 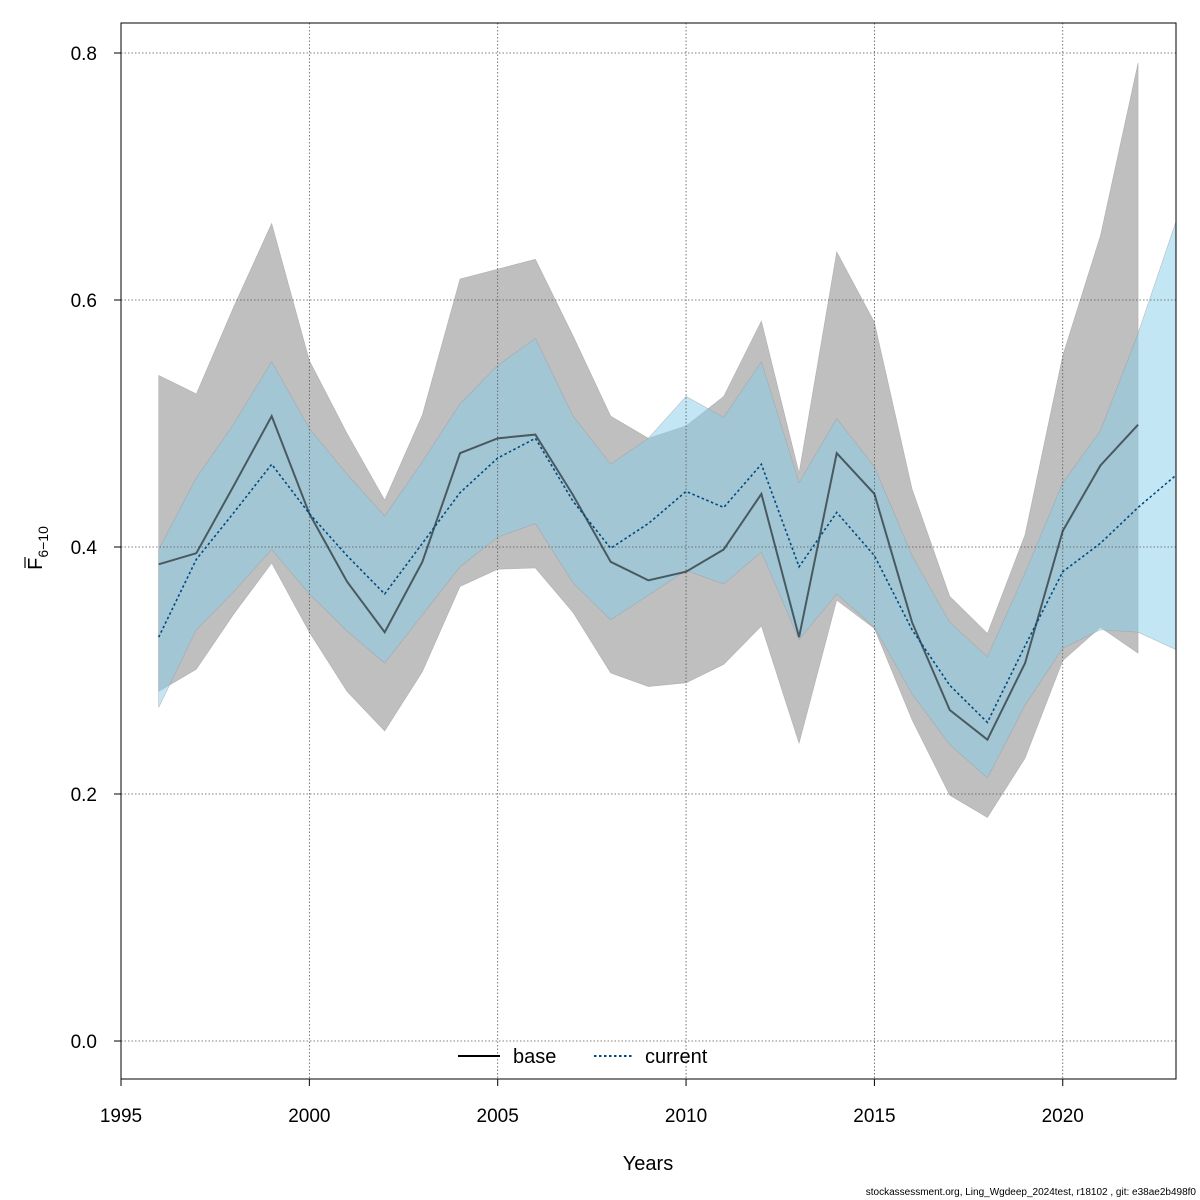 I want to click on y-tick-label-0.8: 0.8, so click(x=84, y=54).